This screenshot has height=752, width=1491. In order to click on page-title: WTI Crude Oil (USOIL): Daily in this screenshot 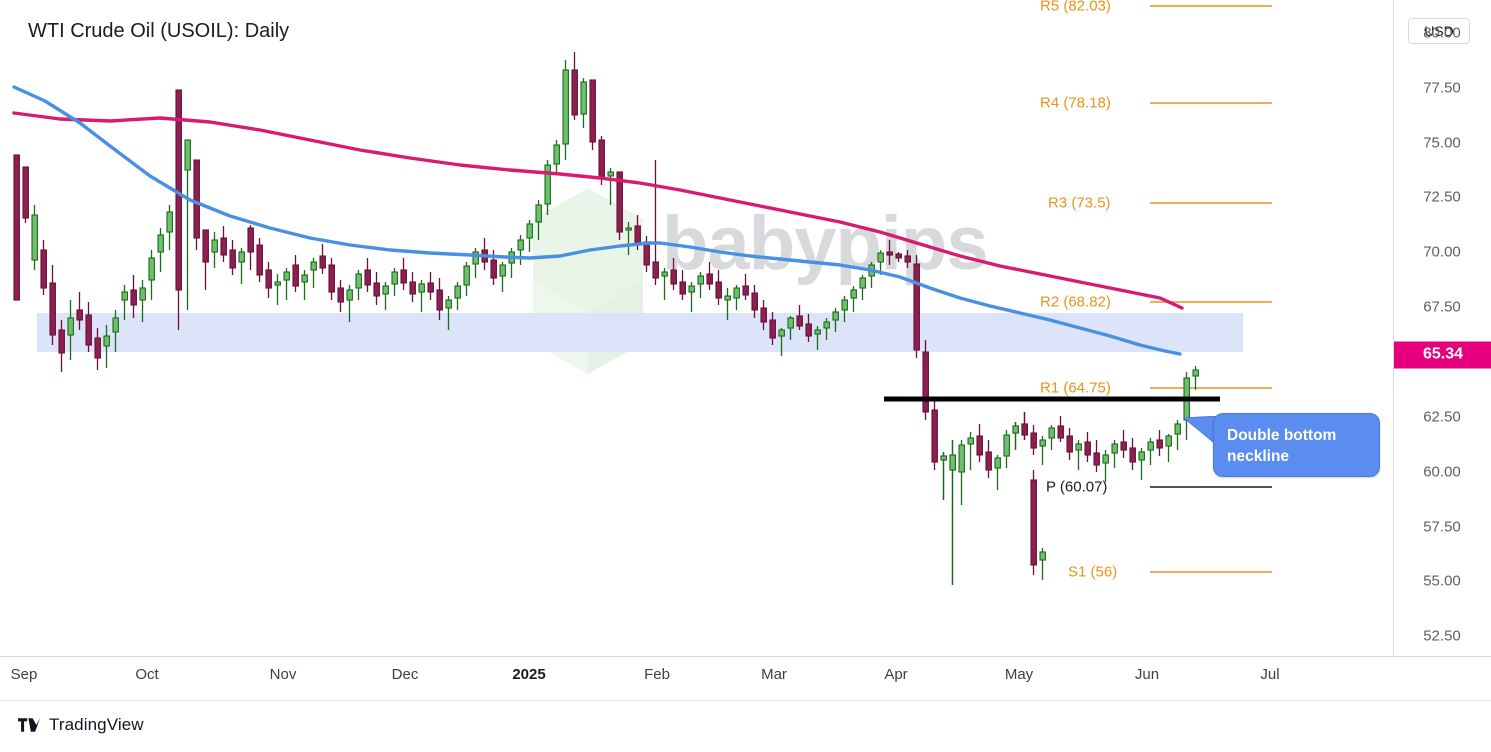, I will do `click(159, 31)`.